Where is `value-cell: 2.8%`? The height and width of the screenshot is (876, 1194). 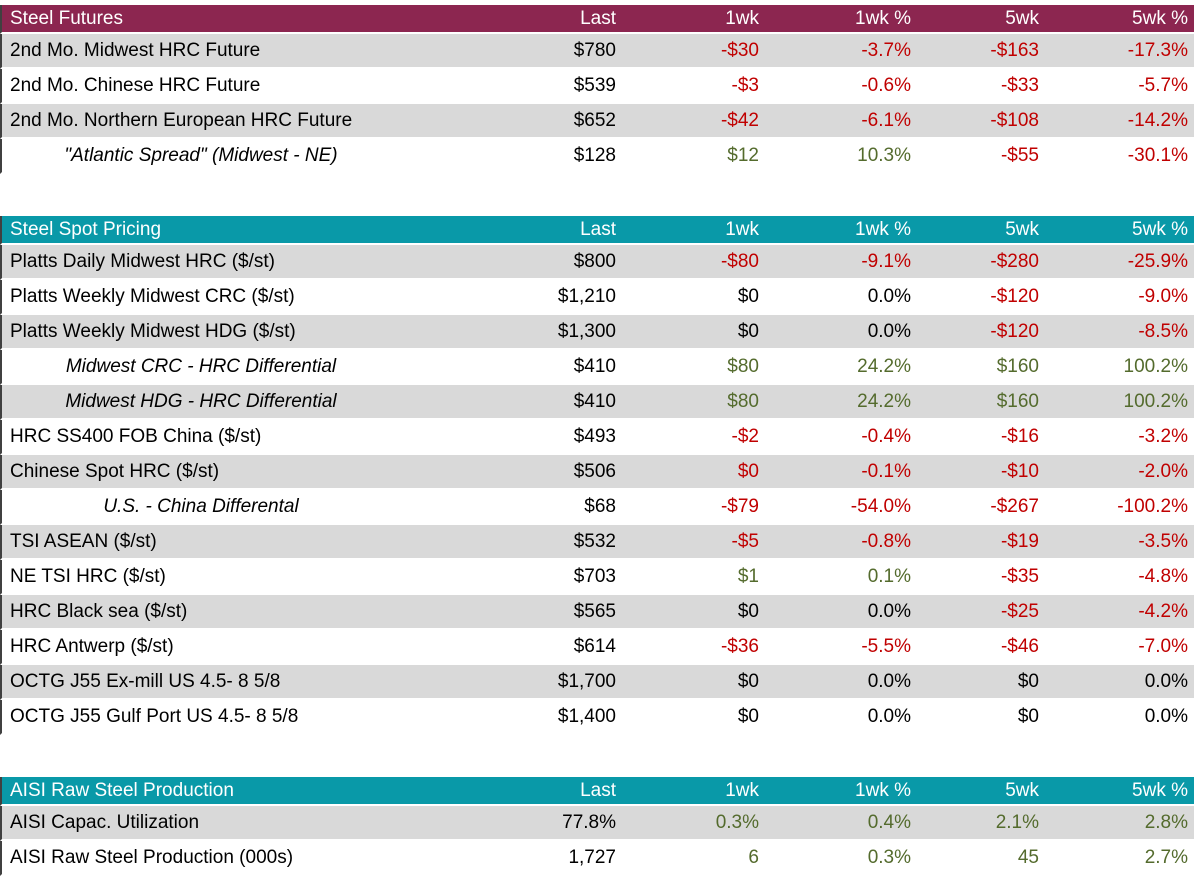
value-cell: 2.8% is located at coordinates (1166, 822).